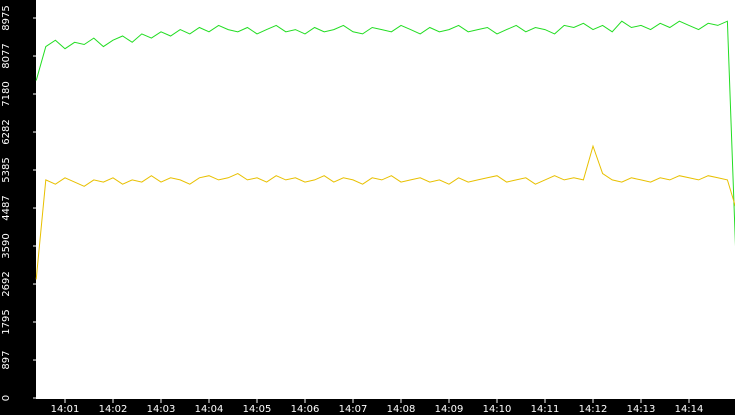  What do you see at coordinates (161, 409) in the screenshot?
I see `x-tick-label: 14:03` at bounding box center [161, 409].